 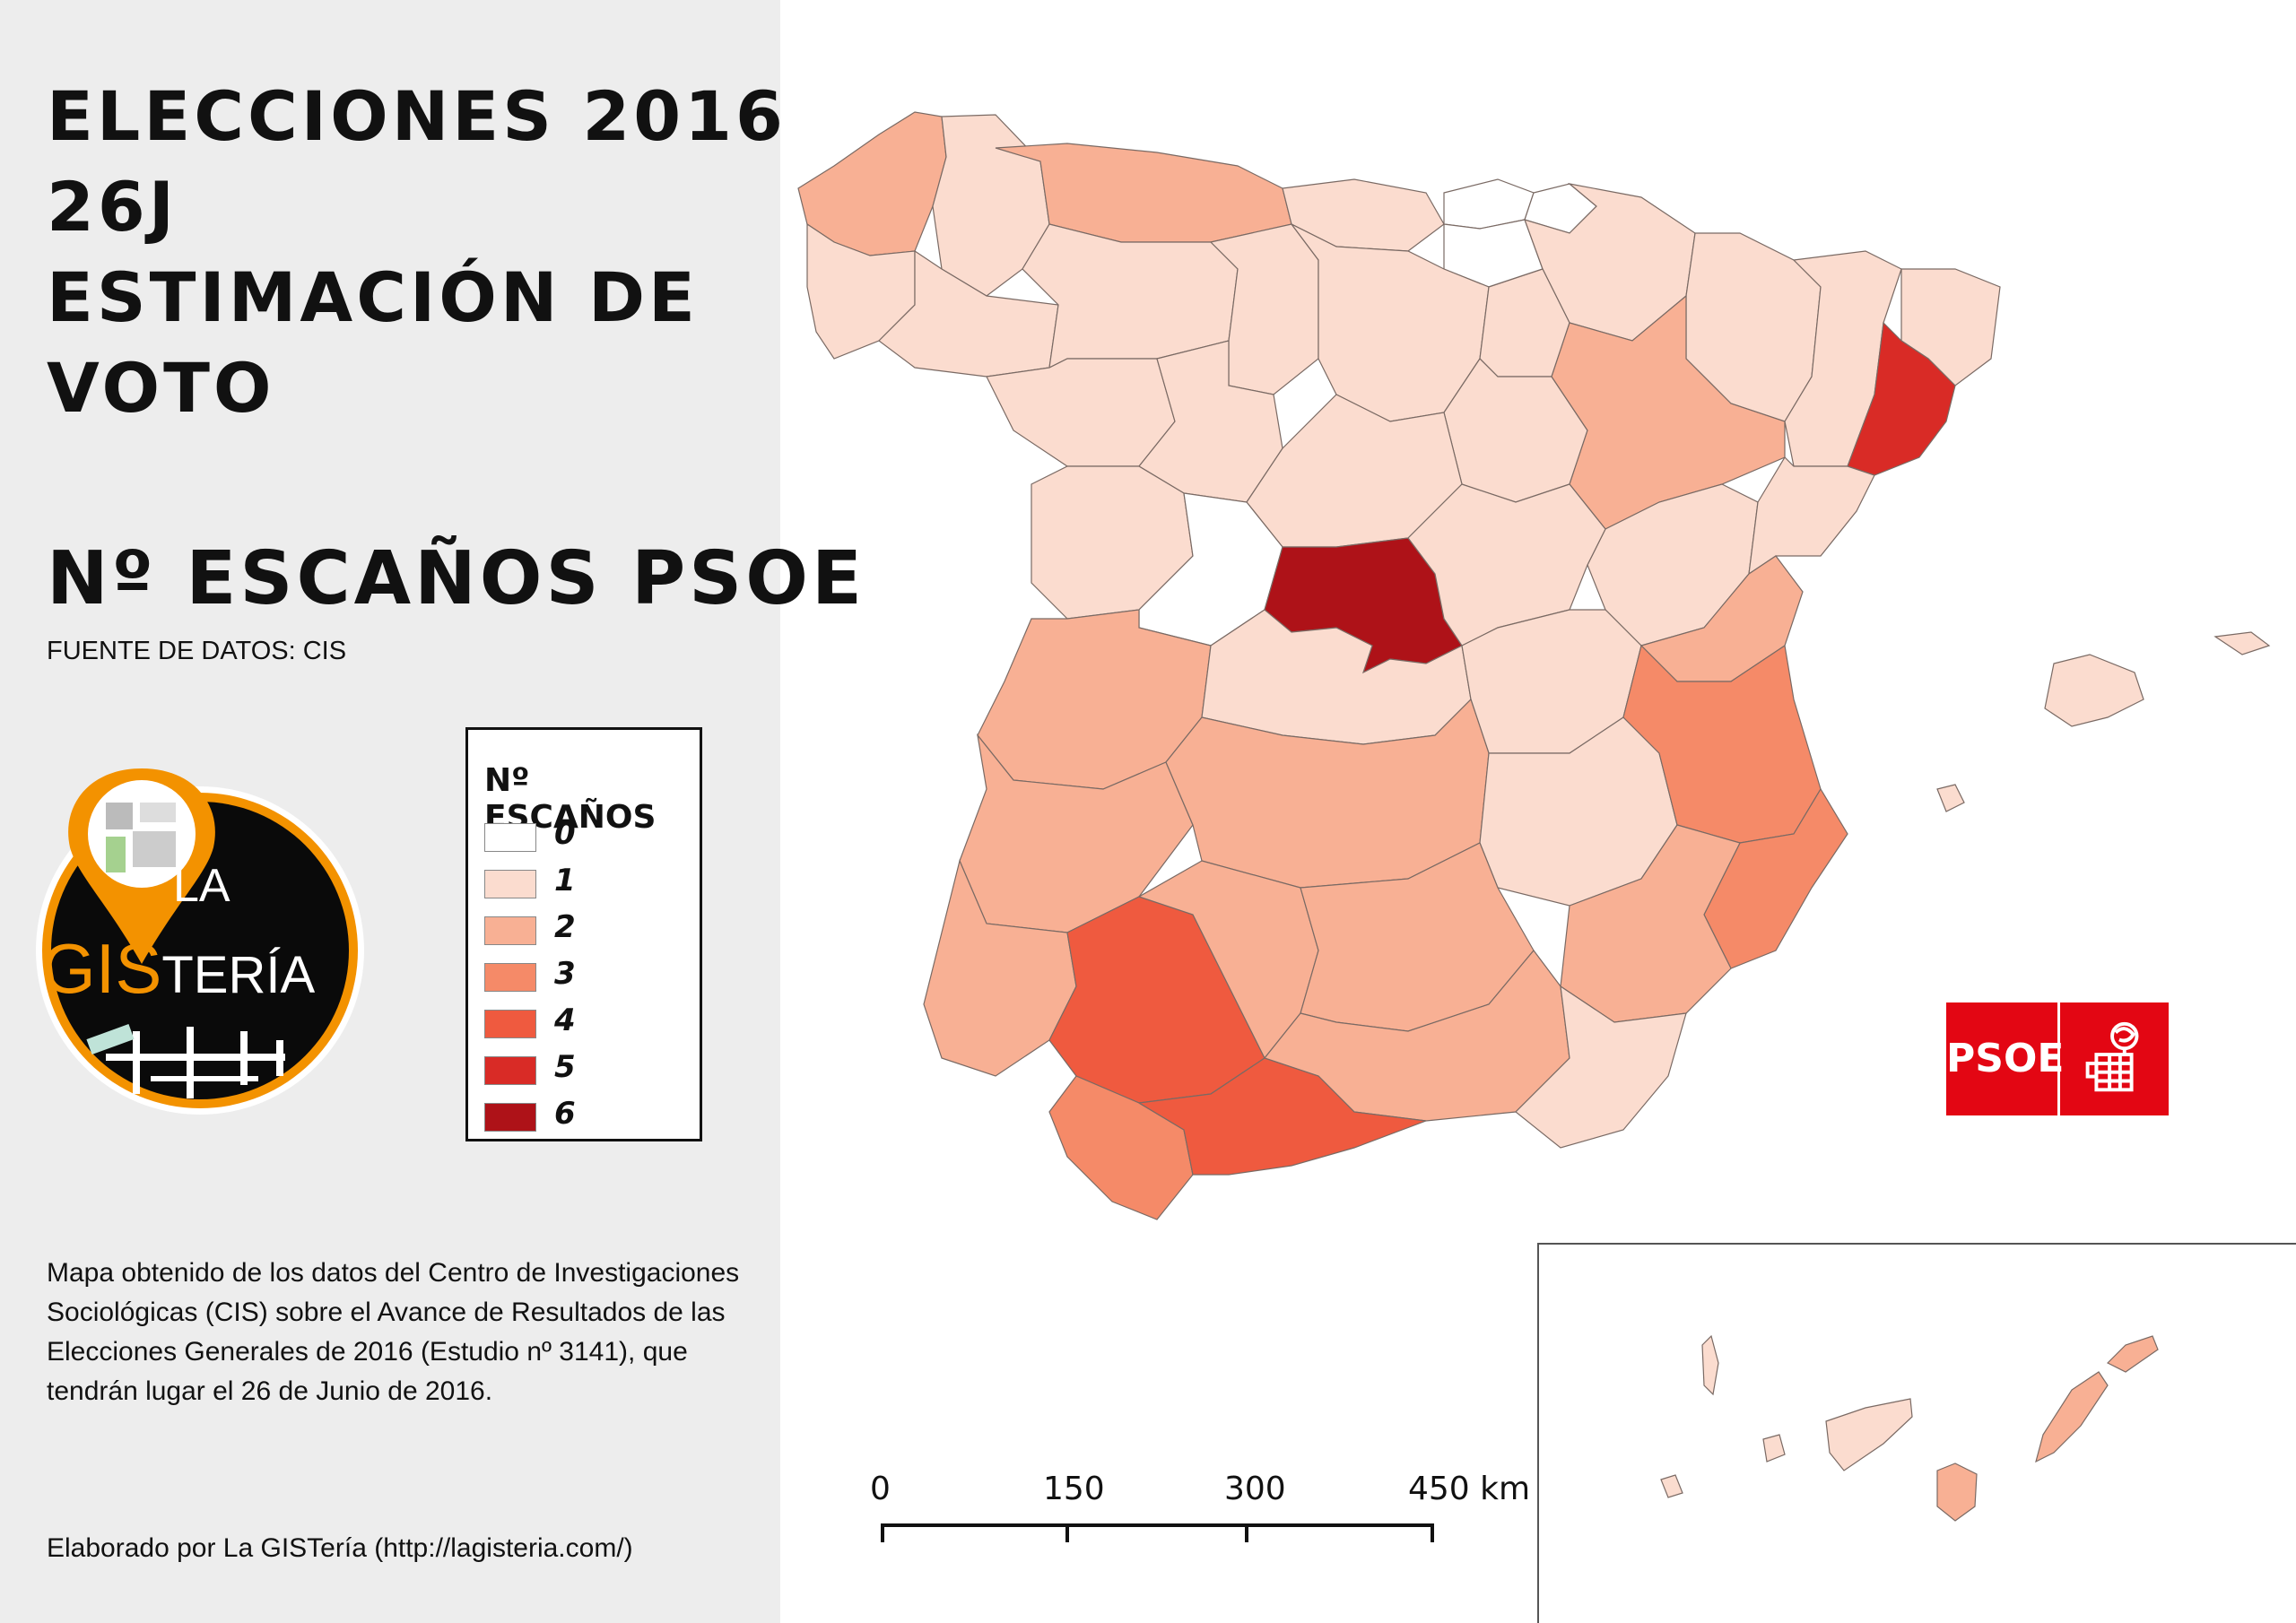 I want to click on la-gisteria-logo: LA GISTERÍA, so click(x=200, y=941).